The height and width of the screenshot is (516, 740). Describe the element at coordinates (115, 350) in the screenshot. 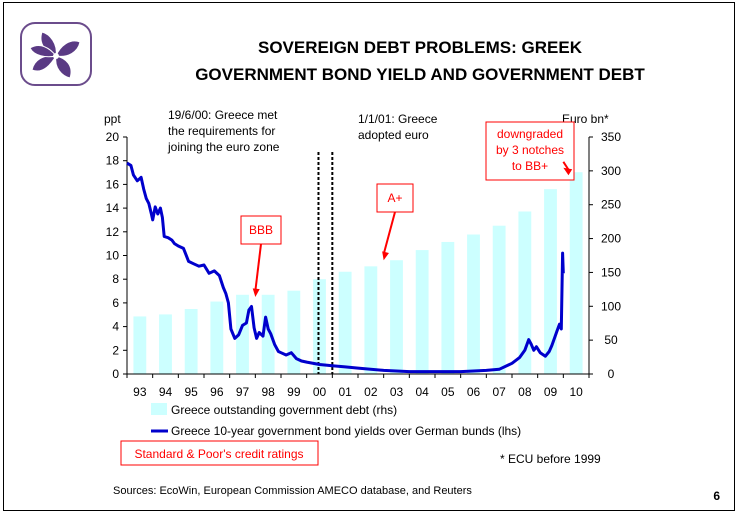

I see `left-tick-label: 2` at that location.